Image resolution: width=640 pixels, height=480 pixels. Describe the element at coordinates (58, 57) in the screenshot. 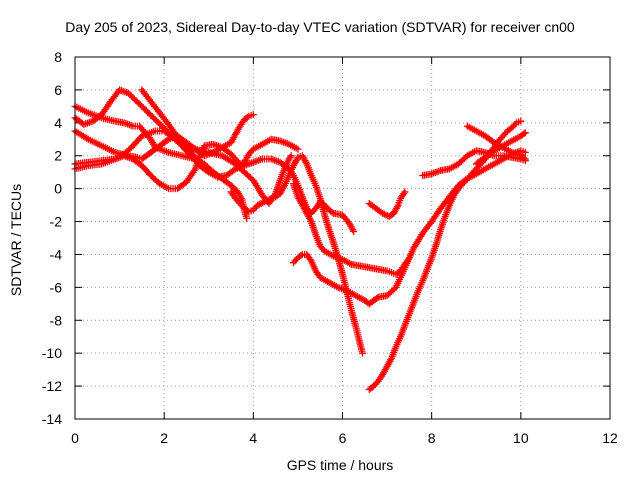

I see `y-tick-label: 8` at that location.